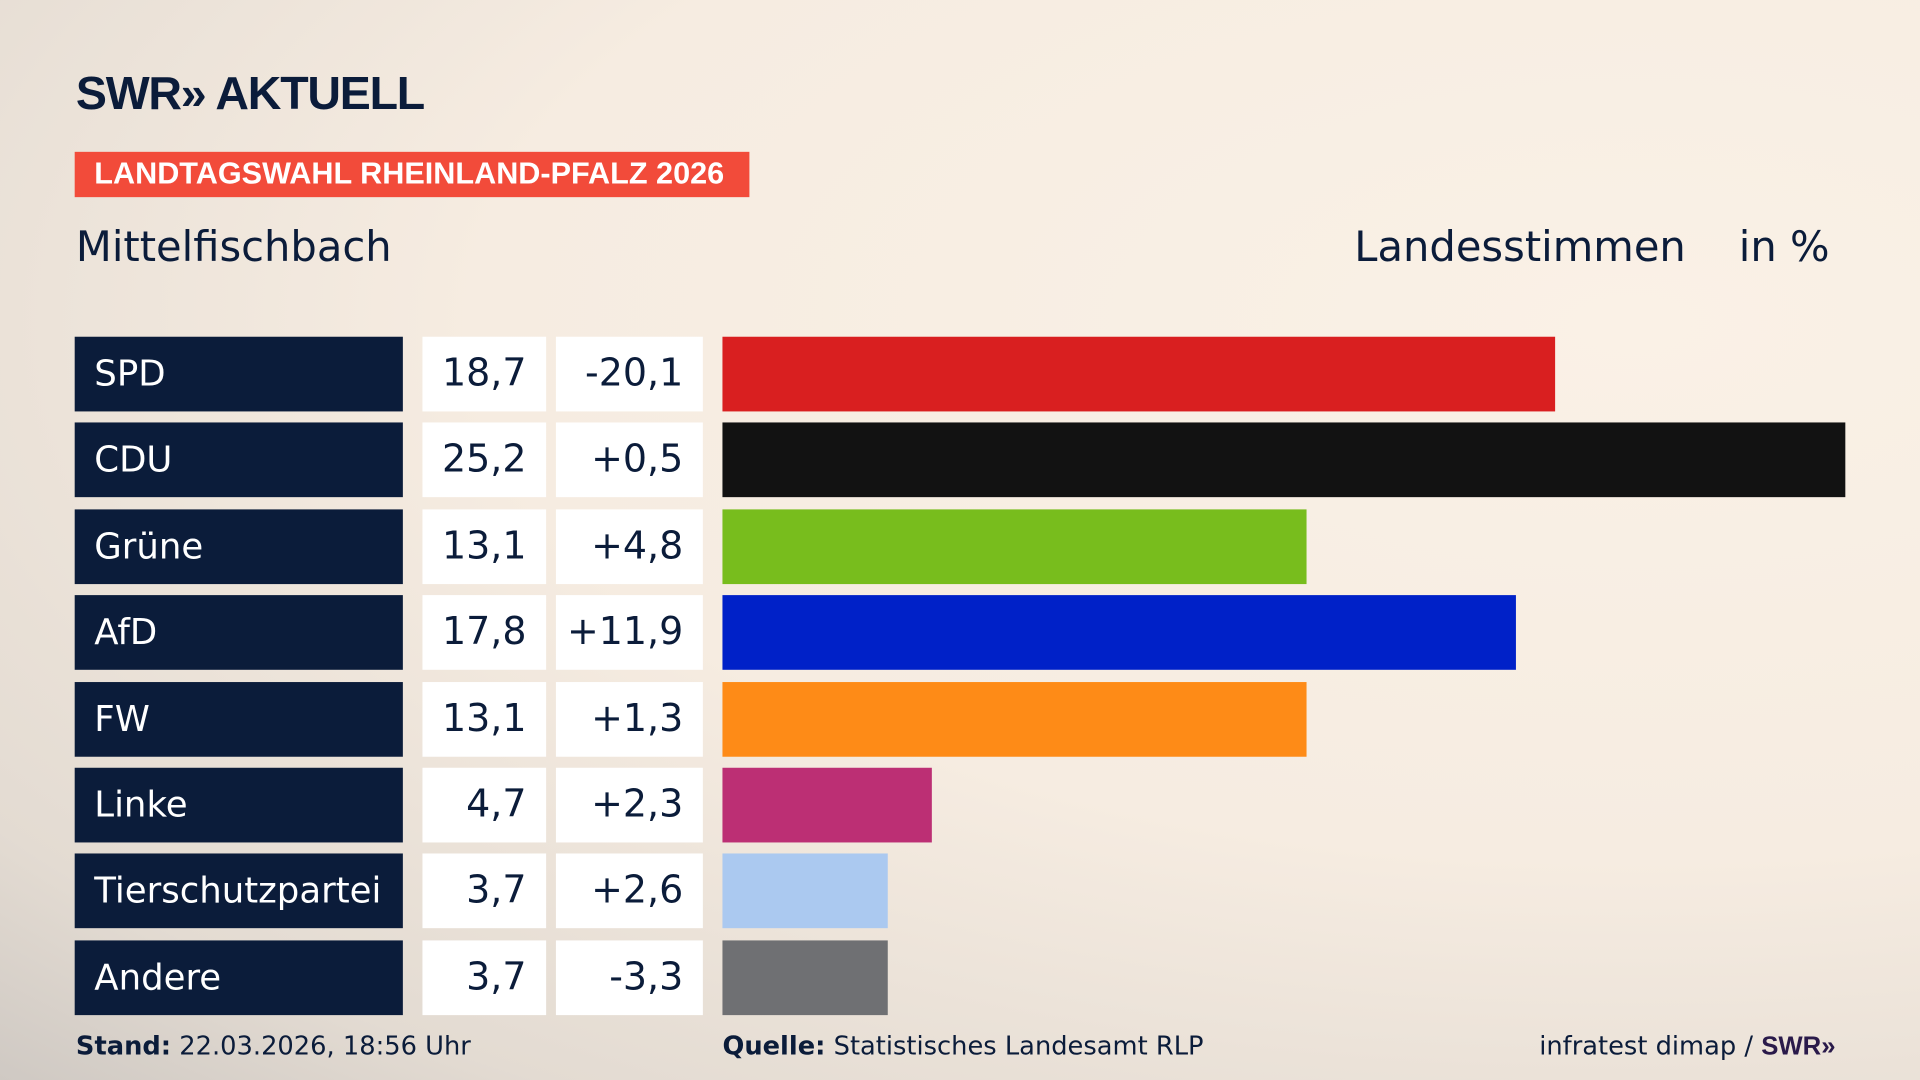  Describe the element at coordinates (238, 891) in the screenshot. I see `party-label: Tierschutzpartei` at that location.